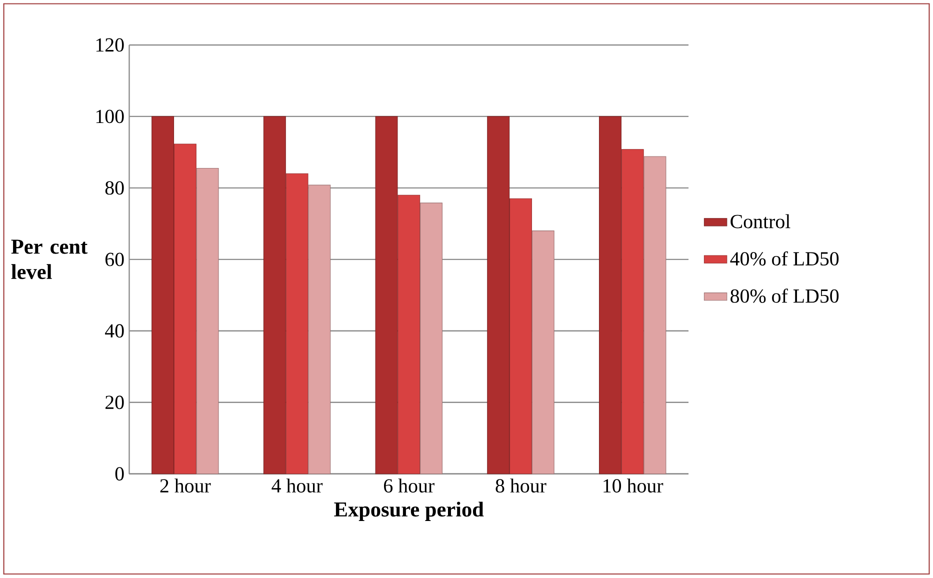 The height and width of the screenshot is (578, 933). What do you see at coordinates (784, 258) in the screenshot?
I see `legend-label: 40% of LD50` at bounding box center [784, 258].